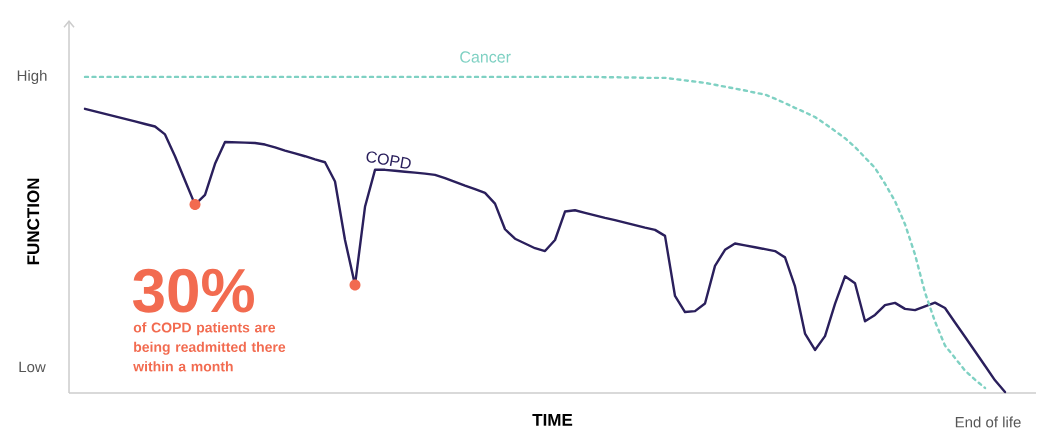 This screenshot has width=1038, height=430. Describe the element at coordinates (485, 57) in the screenshot. I see `series-label: Cancer` at that location.